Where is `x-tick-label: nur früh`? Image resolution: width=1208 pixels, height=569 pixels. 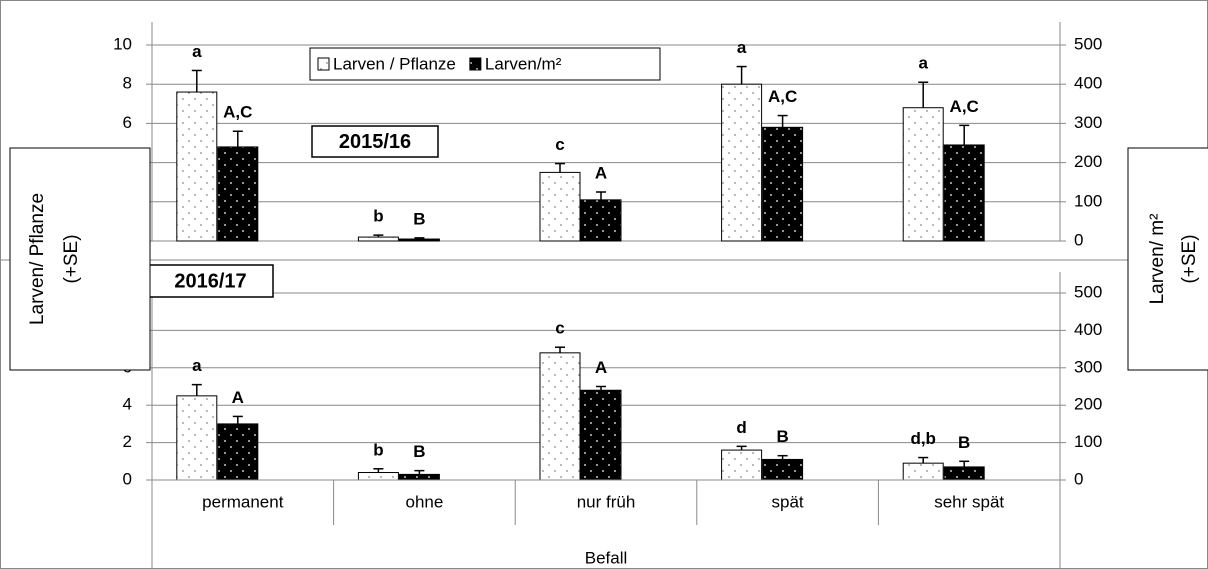
x-tick-label: nur früh is located at coordinates (606, 501).